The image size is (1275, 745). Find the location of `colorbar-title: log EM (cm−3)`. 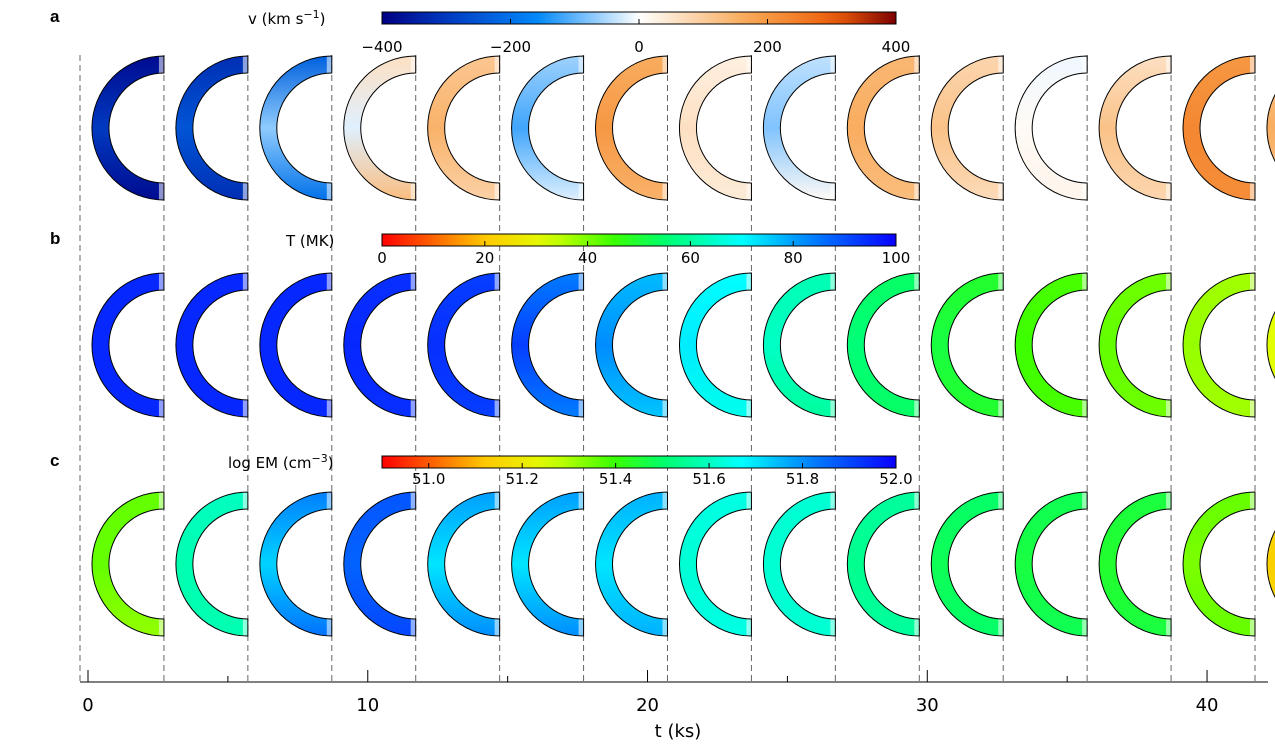

colorbar-title: log EM (cm−3) is located at coordinates (281, 462).